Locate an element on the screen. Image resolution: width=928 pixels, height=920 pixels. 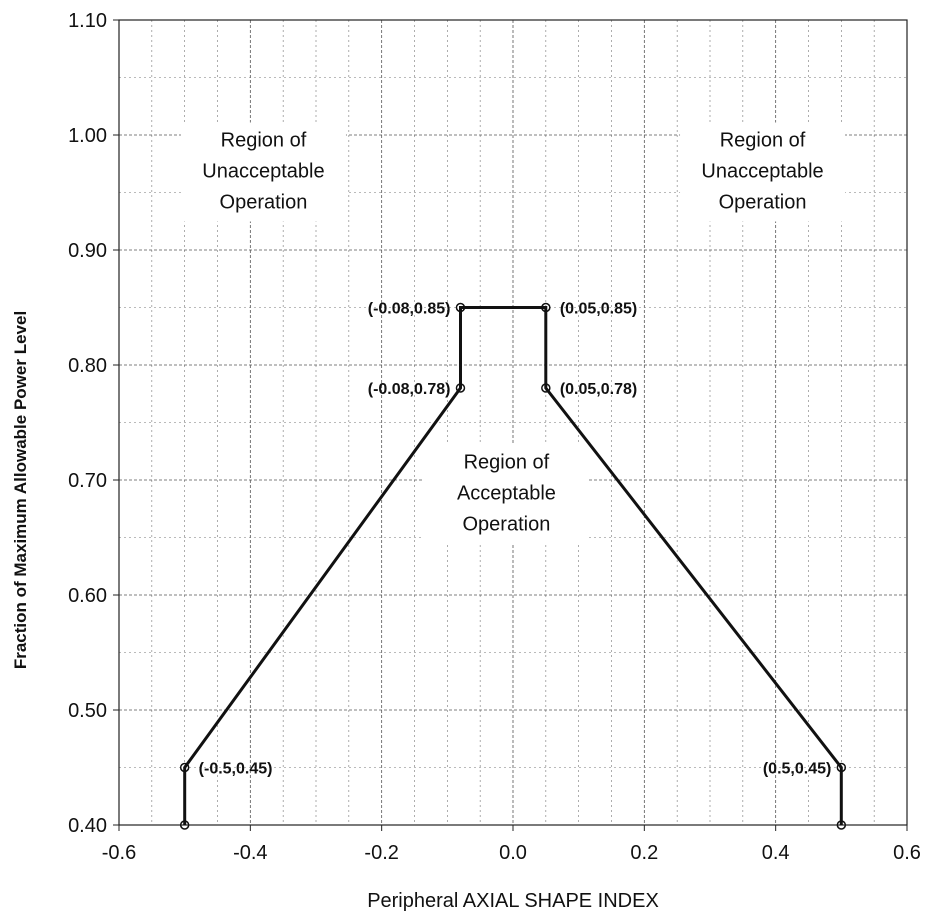
y-tick-label: 1.00 is located at coordinates (87, 136).